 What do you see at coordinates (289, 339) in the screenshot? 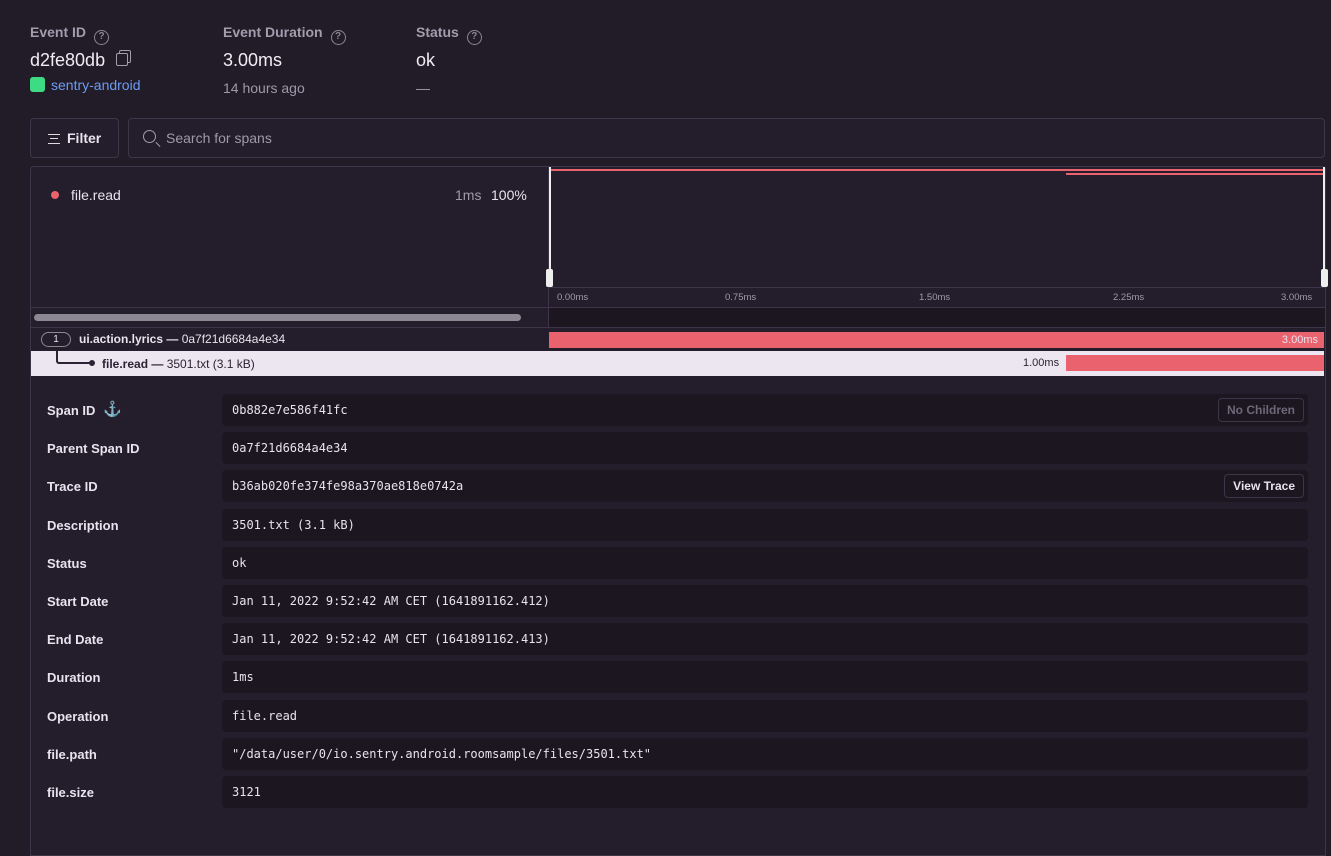
I see `span-row: 1 ui.action.lyrics — 0a7f21d6684a4e34` at bounding box center [289, 339].